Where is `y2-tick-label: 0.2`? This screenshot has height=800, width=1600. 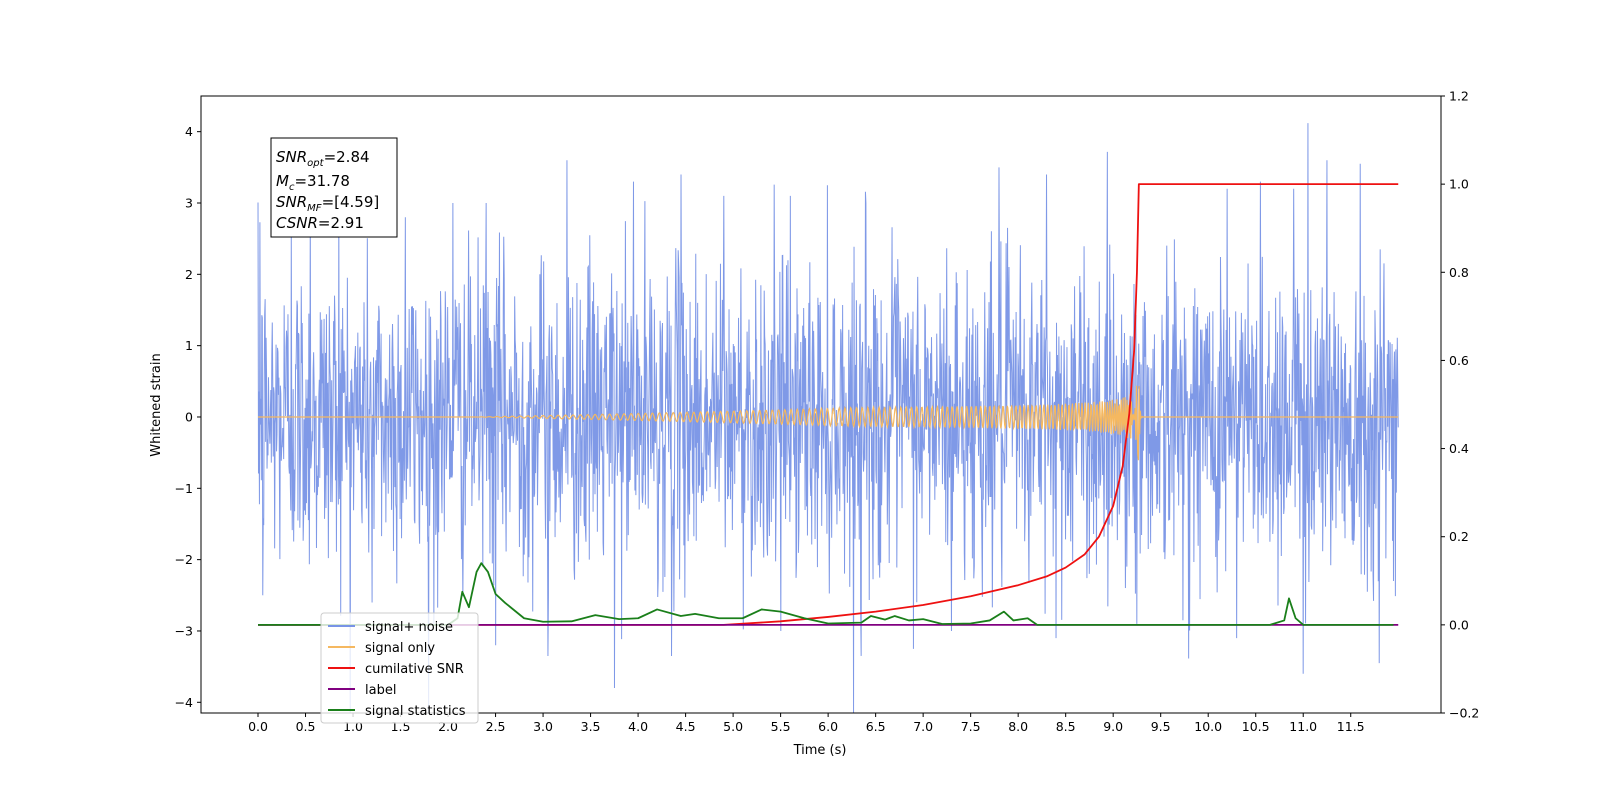 y2-tick-label: 0.2 is located at coordinates (1459, 536).